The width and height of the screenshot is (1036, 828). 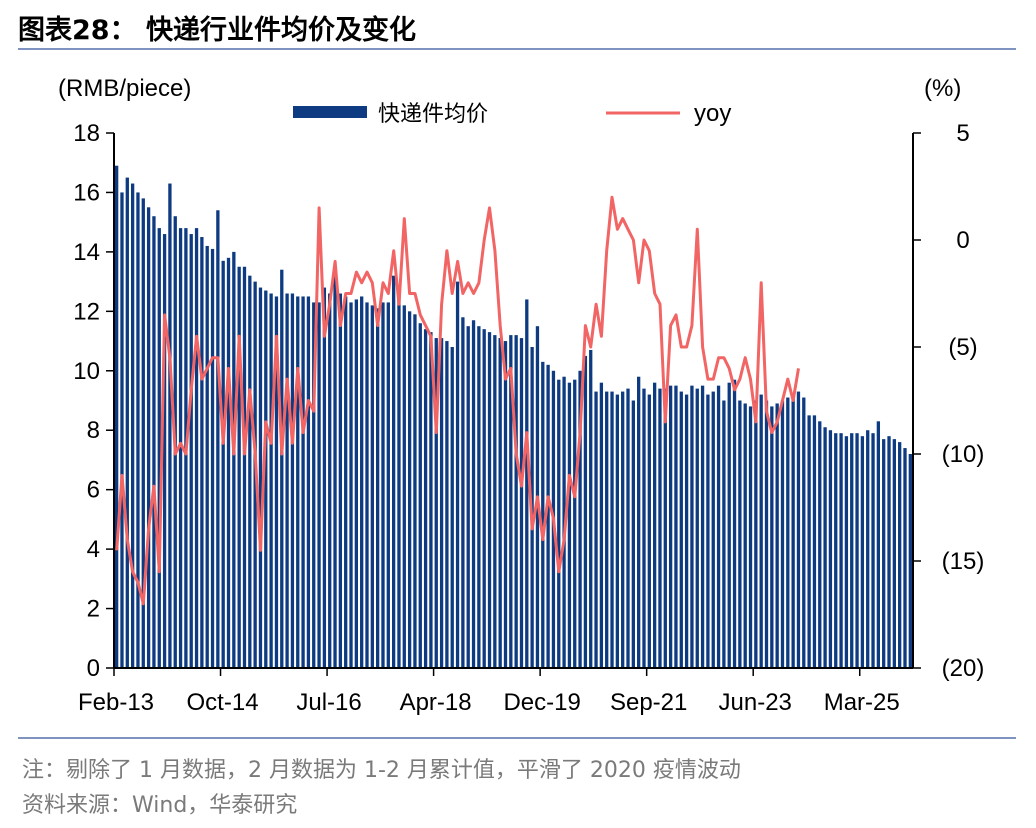 What do you see at coordinates (86, 192) in the screenshot?
I see `left-tick-label: 16` at bounding box center [86, 192].